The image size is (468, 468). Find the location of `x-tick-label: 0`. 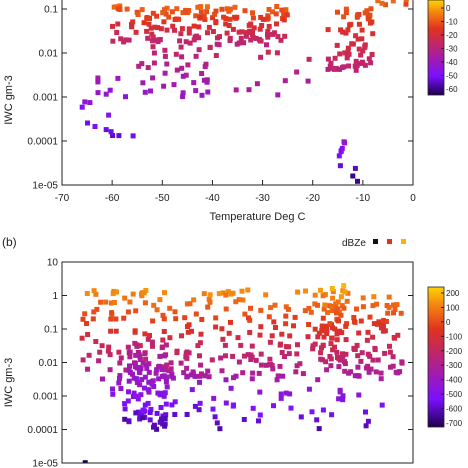

x-tick-label: 0 is located at coordinates (413, 198).